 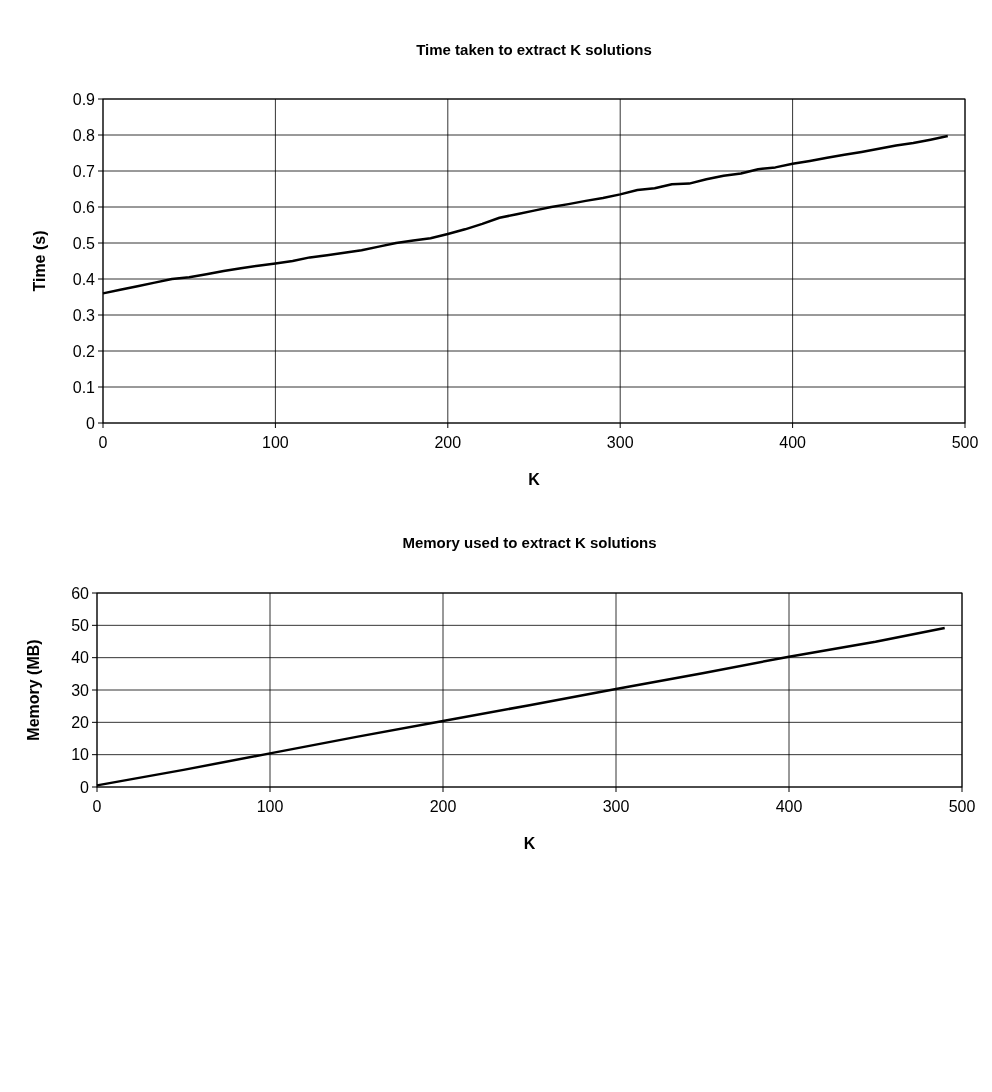 What do you see at coordinates (529, 542) in the screenshot?
I see `chart-title: Memory used to extract K solutions` at bounding box center [529, 542].